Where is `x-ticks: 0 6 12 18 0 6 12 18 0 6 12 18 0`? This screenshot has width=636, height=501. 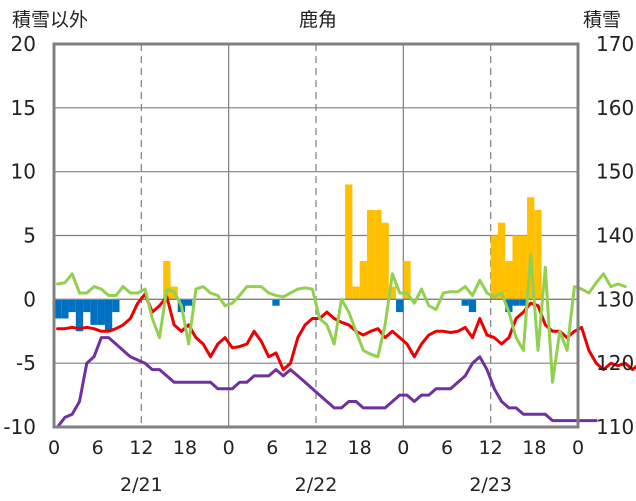 x-ticks: 0 6 12 18 0 6 12 18 0 6 12 18 0 is located at coordinates (316, 448).